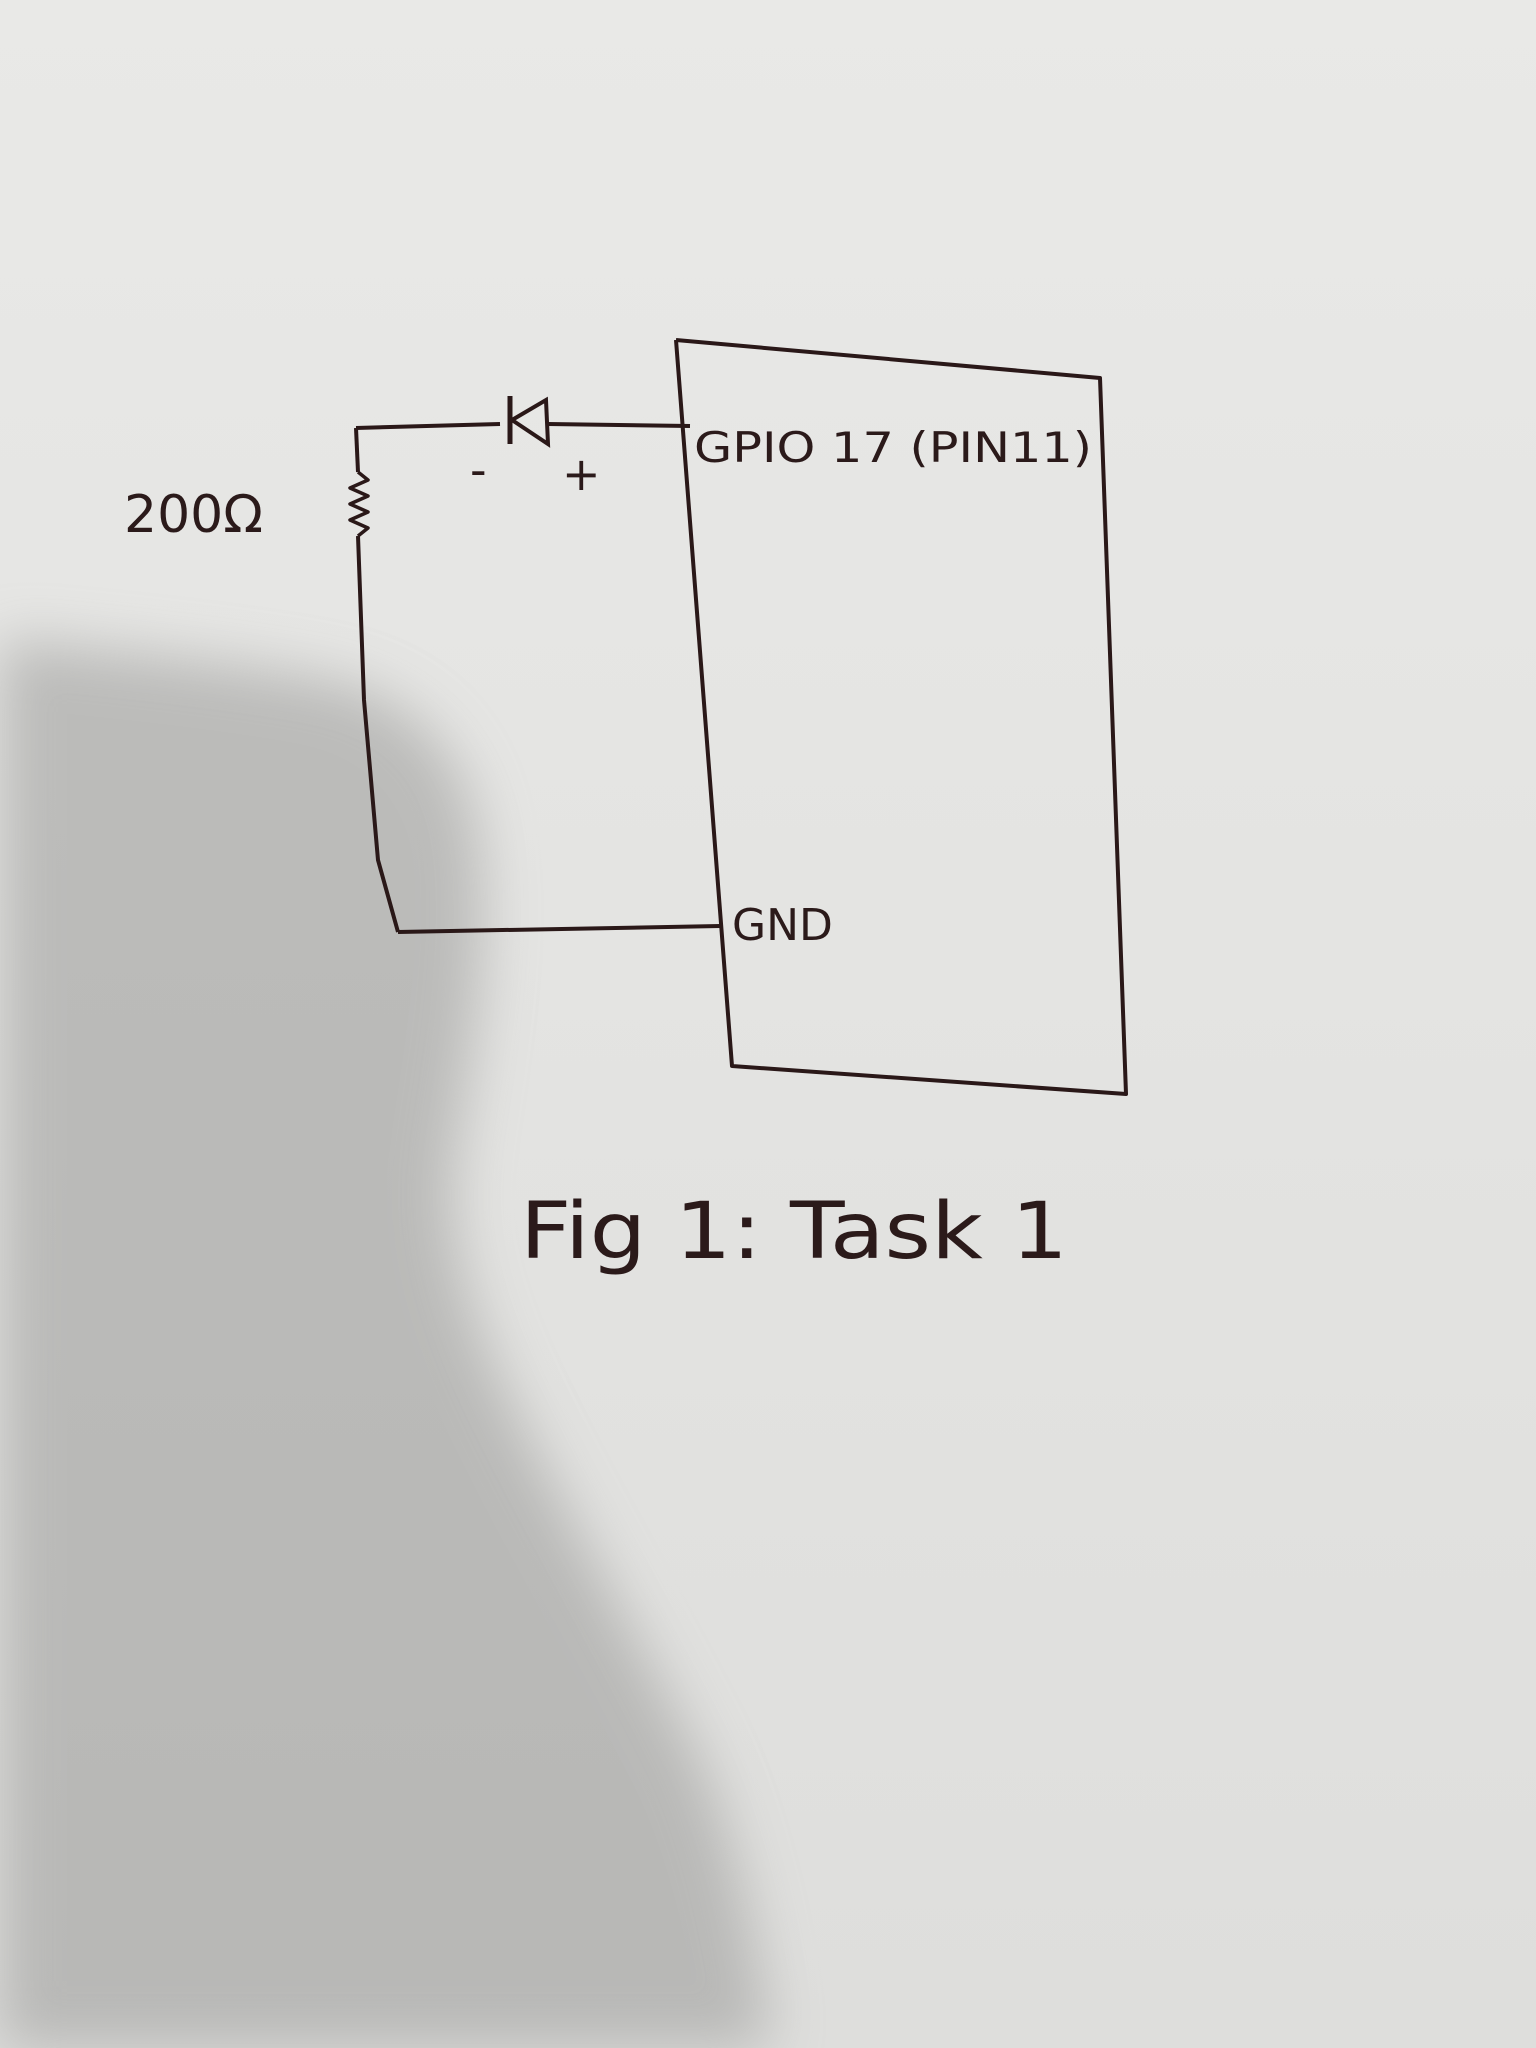 Image resolution: width=1536 pixels, height=2048 pixels. What do you see at coordinates (581, 474) in the screenshot?
I see `diode-plus-label: +` at bounding box center [581, 474].